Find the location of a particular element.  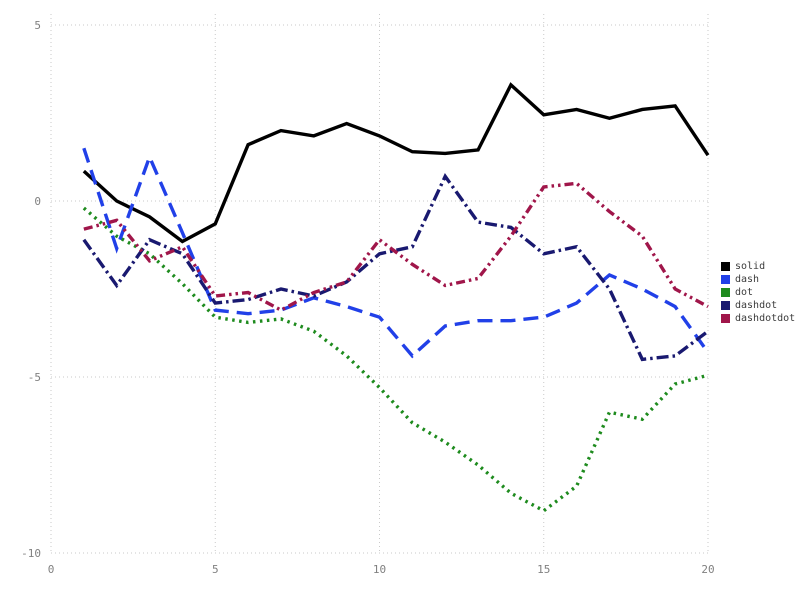

legend: solid dash dot dashdot dashdotdot is located at coordinates (758, 292).